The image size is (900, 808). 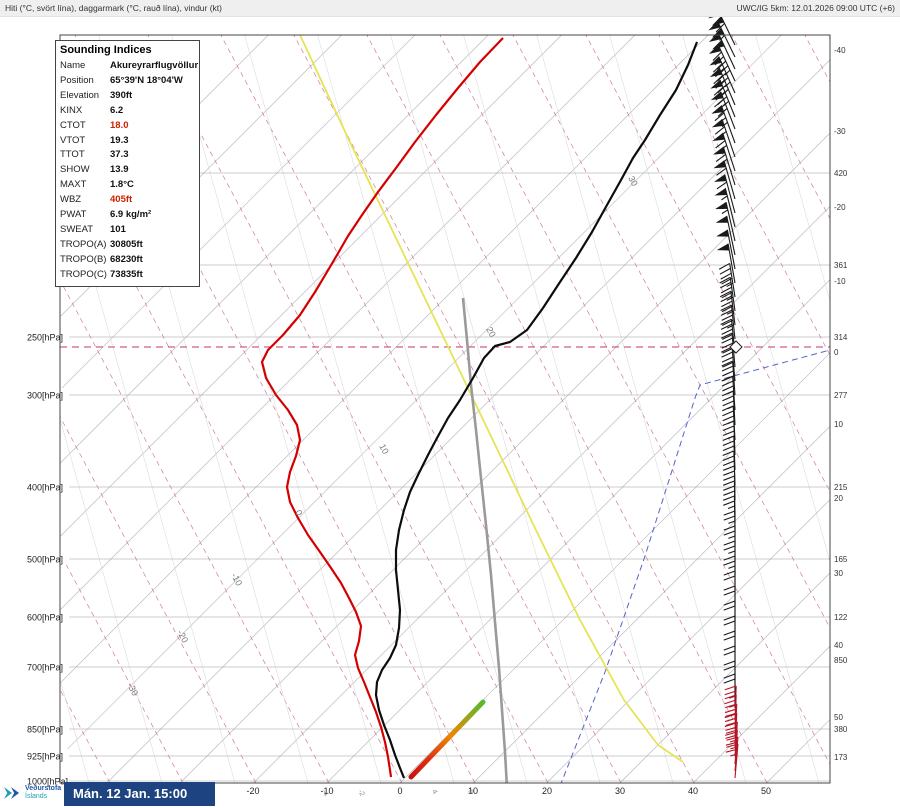 What do you see at coordinates (127, 215) in the screenshot?
I see `indices-row-pwat: PWAT 6.9 kg/m²` at bounding box center [127, 215].